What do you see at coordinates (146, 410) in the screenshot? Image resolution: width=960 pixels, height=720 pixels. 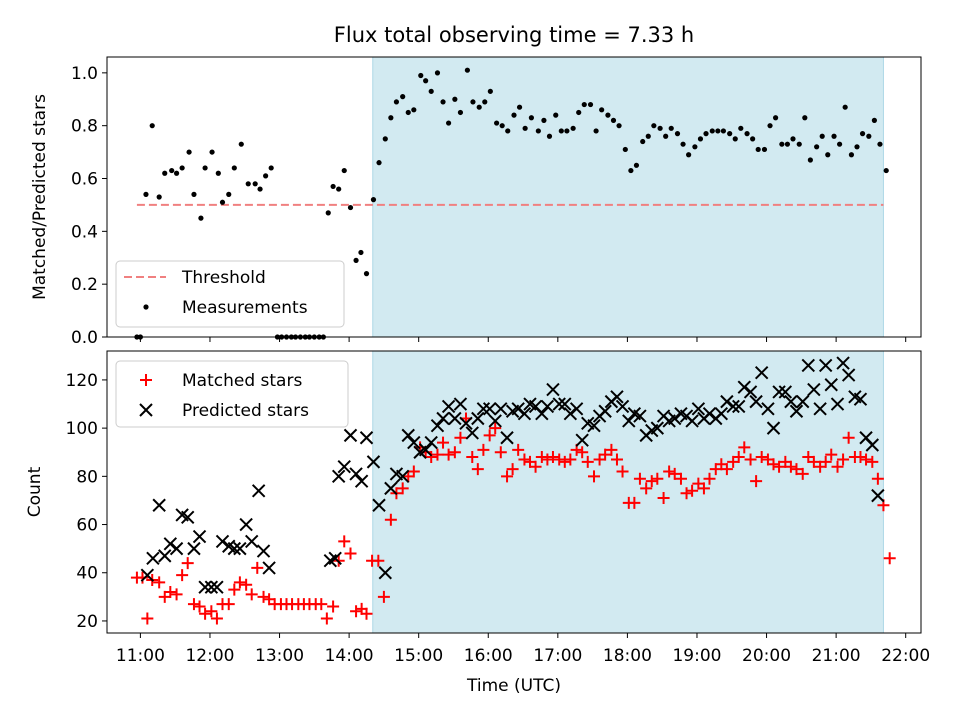 I see `legend-predicted-swatch` at bounding box center [146, 410].